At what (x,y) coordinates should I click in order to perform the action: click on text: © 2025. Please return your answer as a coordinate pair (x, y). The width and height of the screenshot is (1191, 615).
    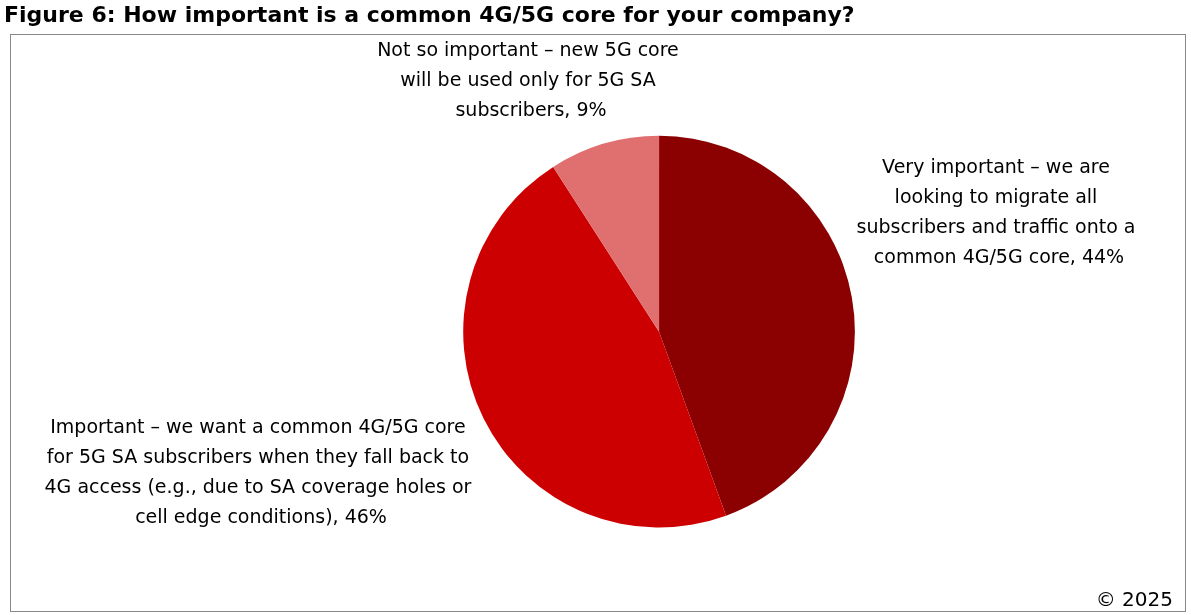
    Looking at the image, I should click on (1134, 599).